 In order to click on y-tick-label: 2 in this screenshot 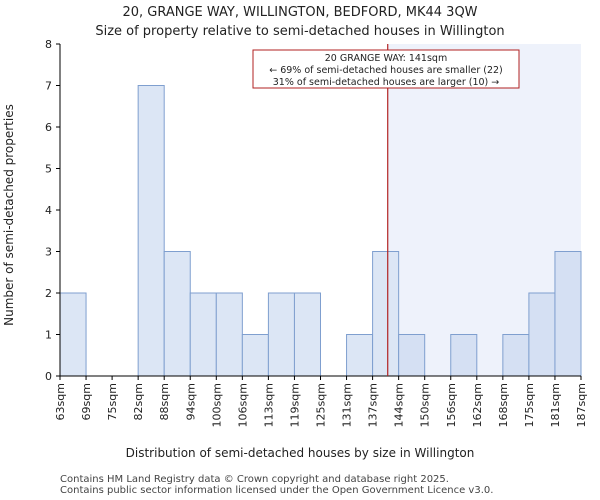, I will do `click(48, 293)`.